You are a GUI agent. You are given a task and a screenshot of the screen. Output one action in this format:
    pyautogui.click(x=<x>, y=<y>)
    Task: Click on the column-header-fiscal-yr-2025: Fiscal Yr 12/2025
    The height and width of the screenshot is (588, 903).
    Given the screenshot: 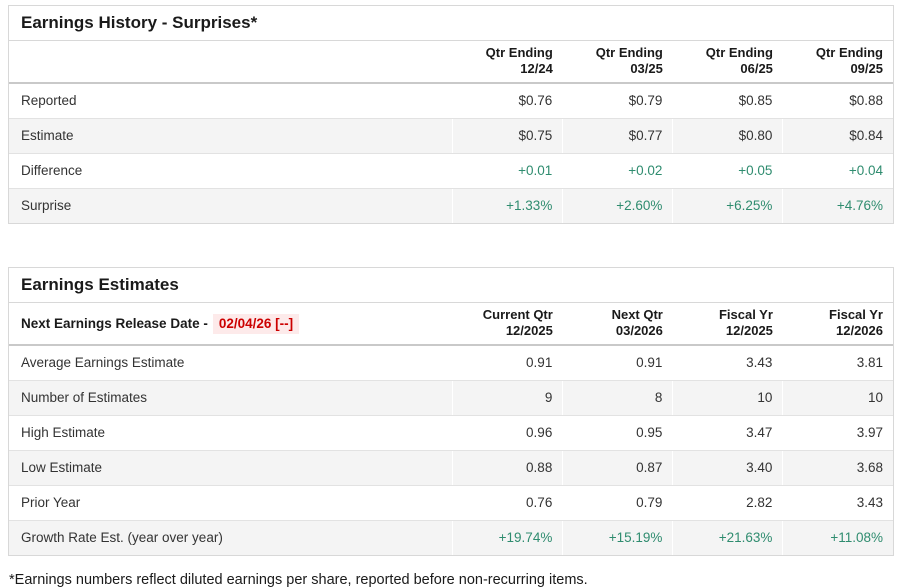 What is the action you would take?
    pyautogui.click(x=727, y=324)
    